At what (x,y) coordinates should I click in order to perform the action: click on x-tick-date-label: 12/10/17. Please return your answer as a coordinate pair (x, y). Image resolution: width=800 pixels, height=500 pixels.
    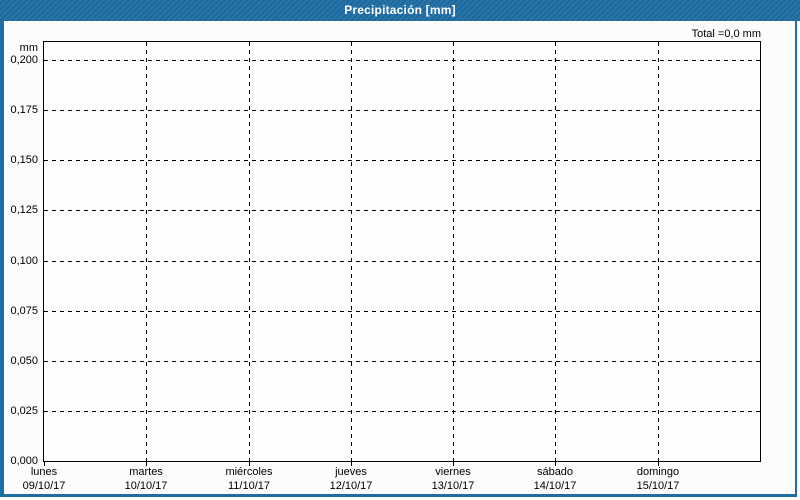
    Looking at the image, I should click on (351, 486).